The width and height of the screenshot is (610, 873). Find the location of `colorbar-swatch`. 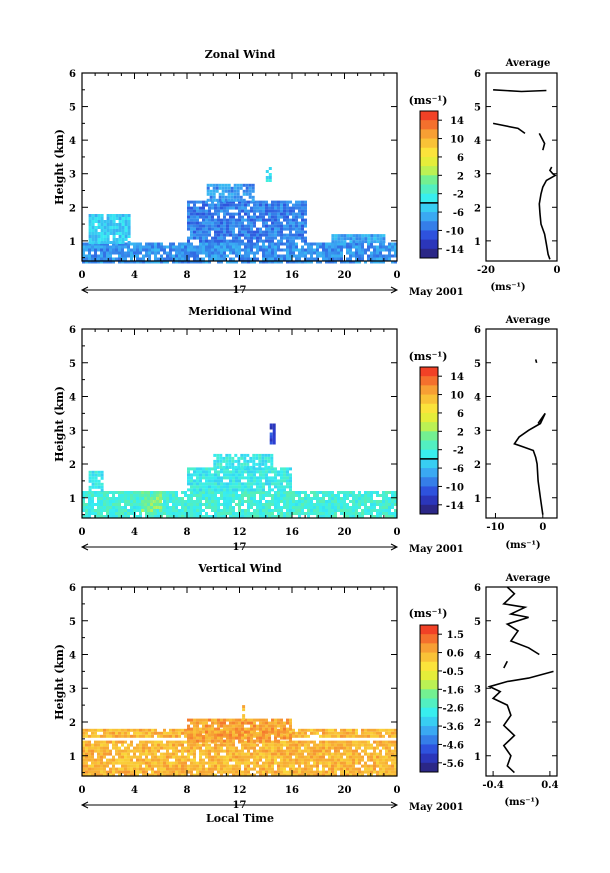

colorbar-swatch is located at coordinates (429, 767).